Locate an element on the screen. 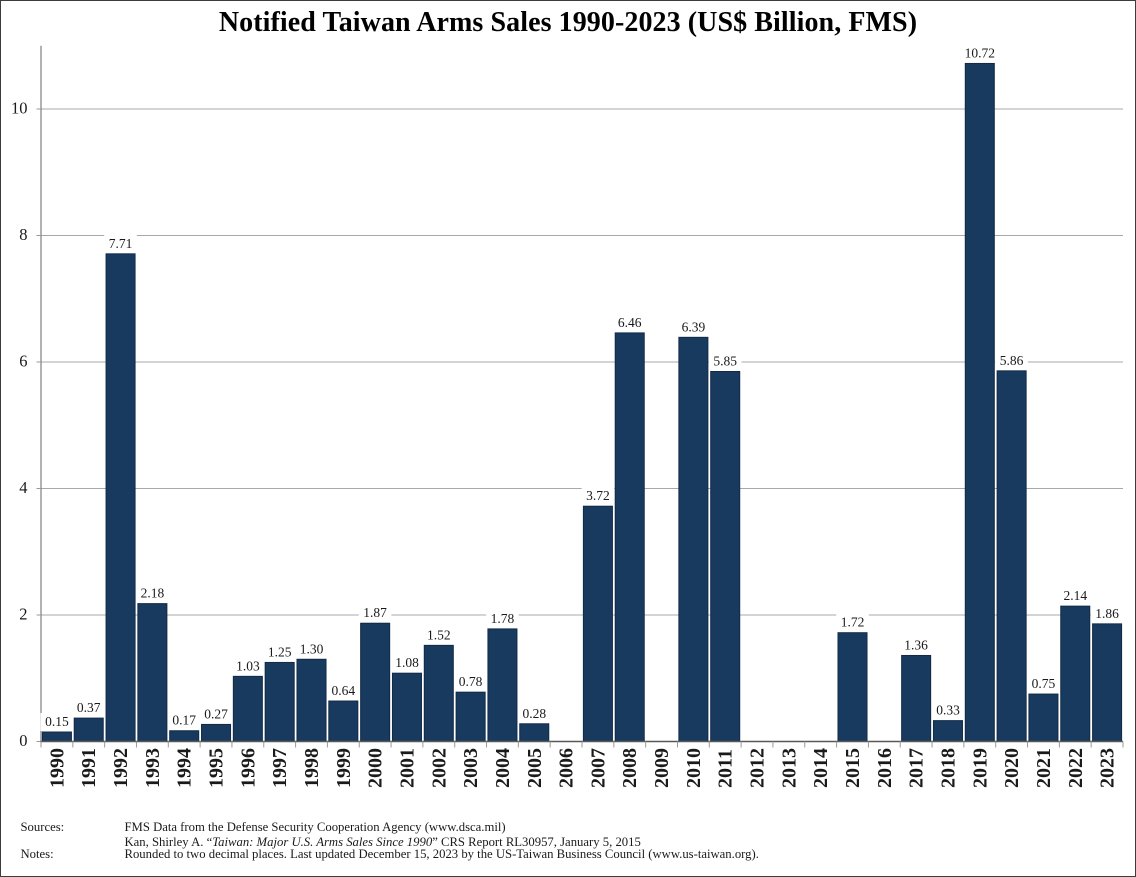 The height and width of the screenshot is (877, 1136). svg-text: 2023 is located at coordinates (1108, 768).